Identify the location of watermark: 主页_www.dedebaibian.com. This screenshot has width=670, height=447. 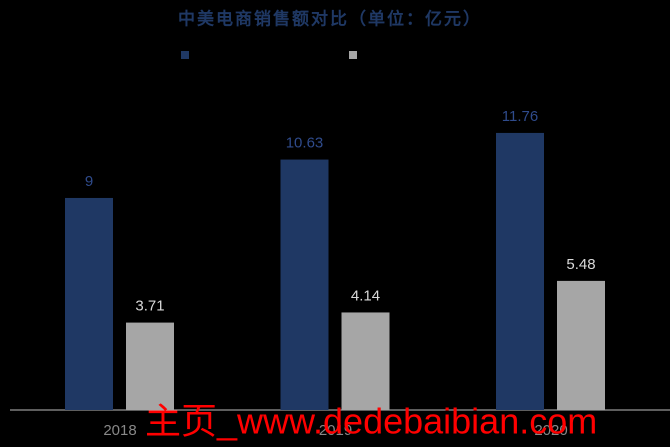
(371, 421).